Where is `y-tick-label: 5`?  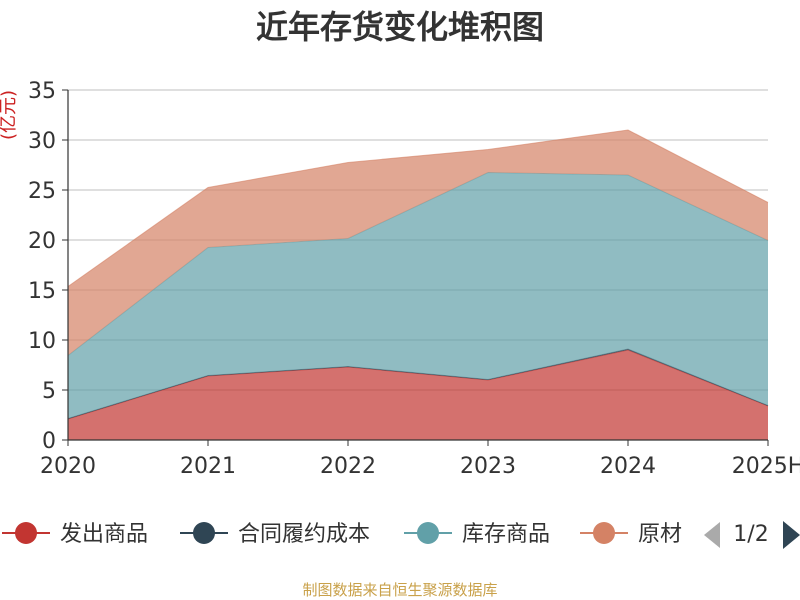 y-tick-label: 5 is located at coordinates (49, 391).